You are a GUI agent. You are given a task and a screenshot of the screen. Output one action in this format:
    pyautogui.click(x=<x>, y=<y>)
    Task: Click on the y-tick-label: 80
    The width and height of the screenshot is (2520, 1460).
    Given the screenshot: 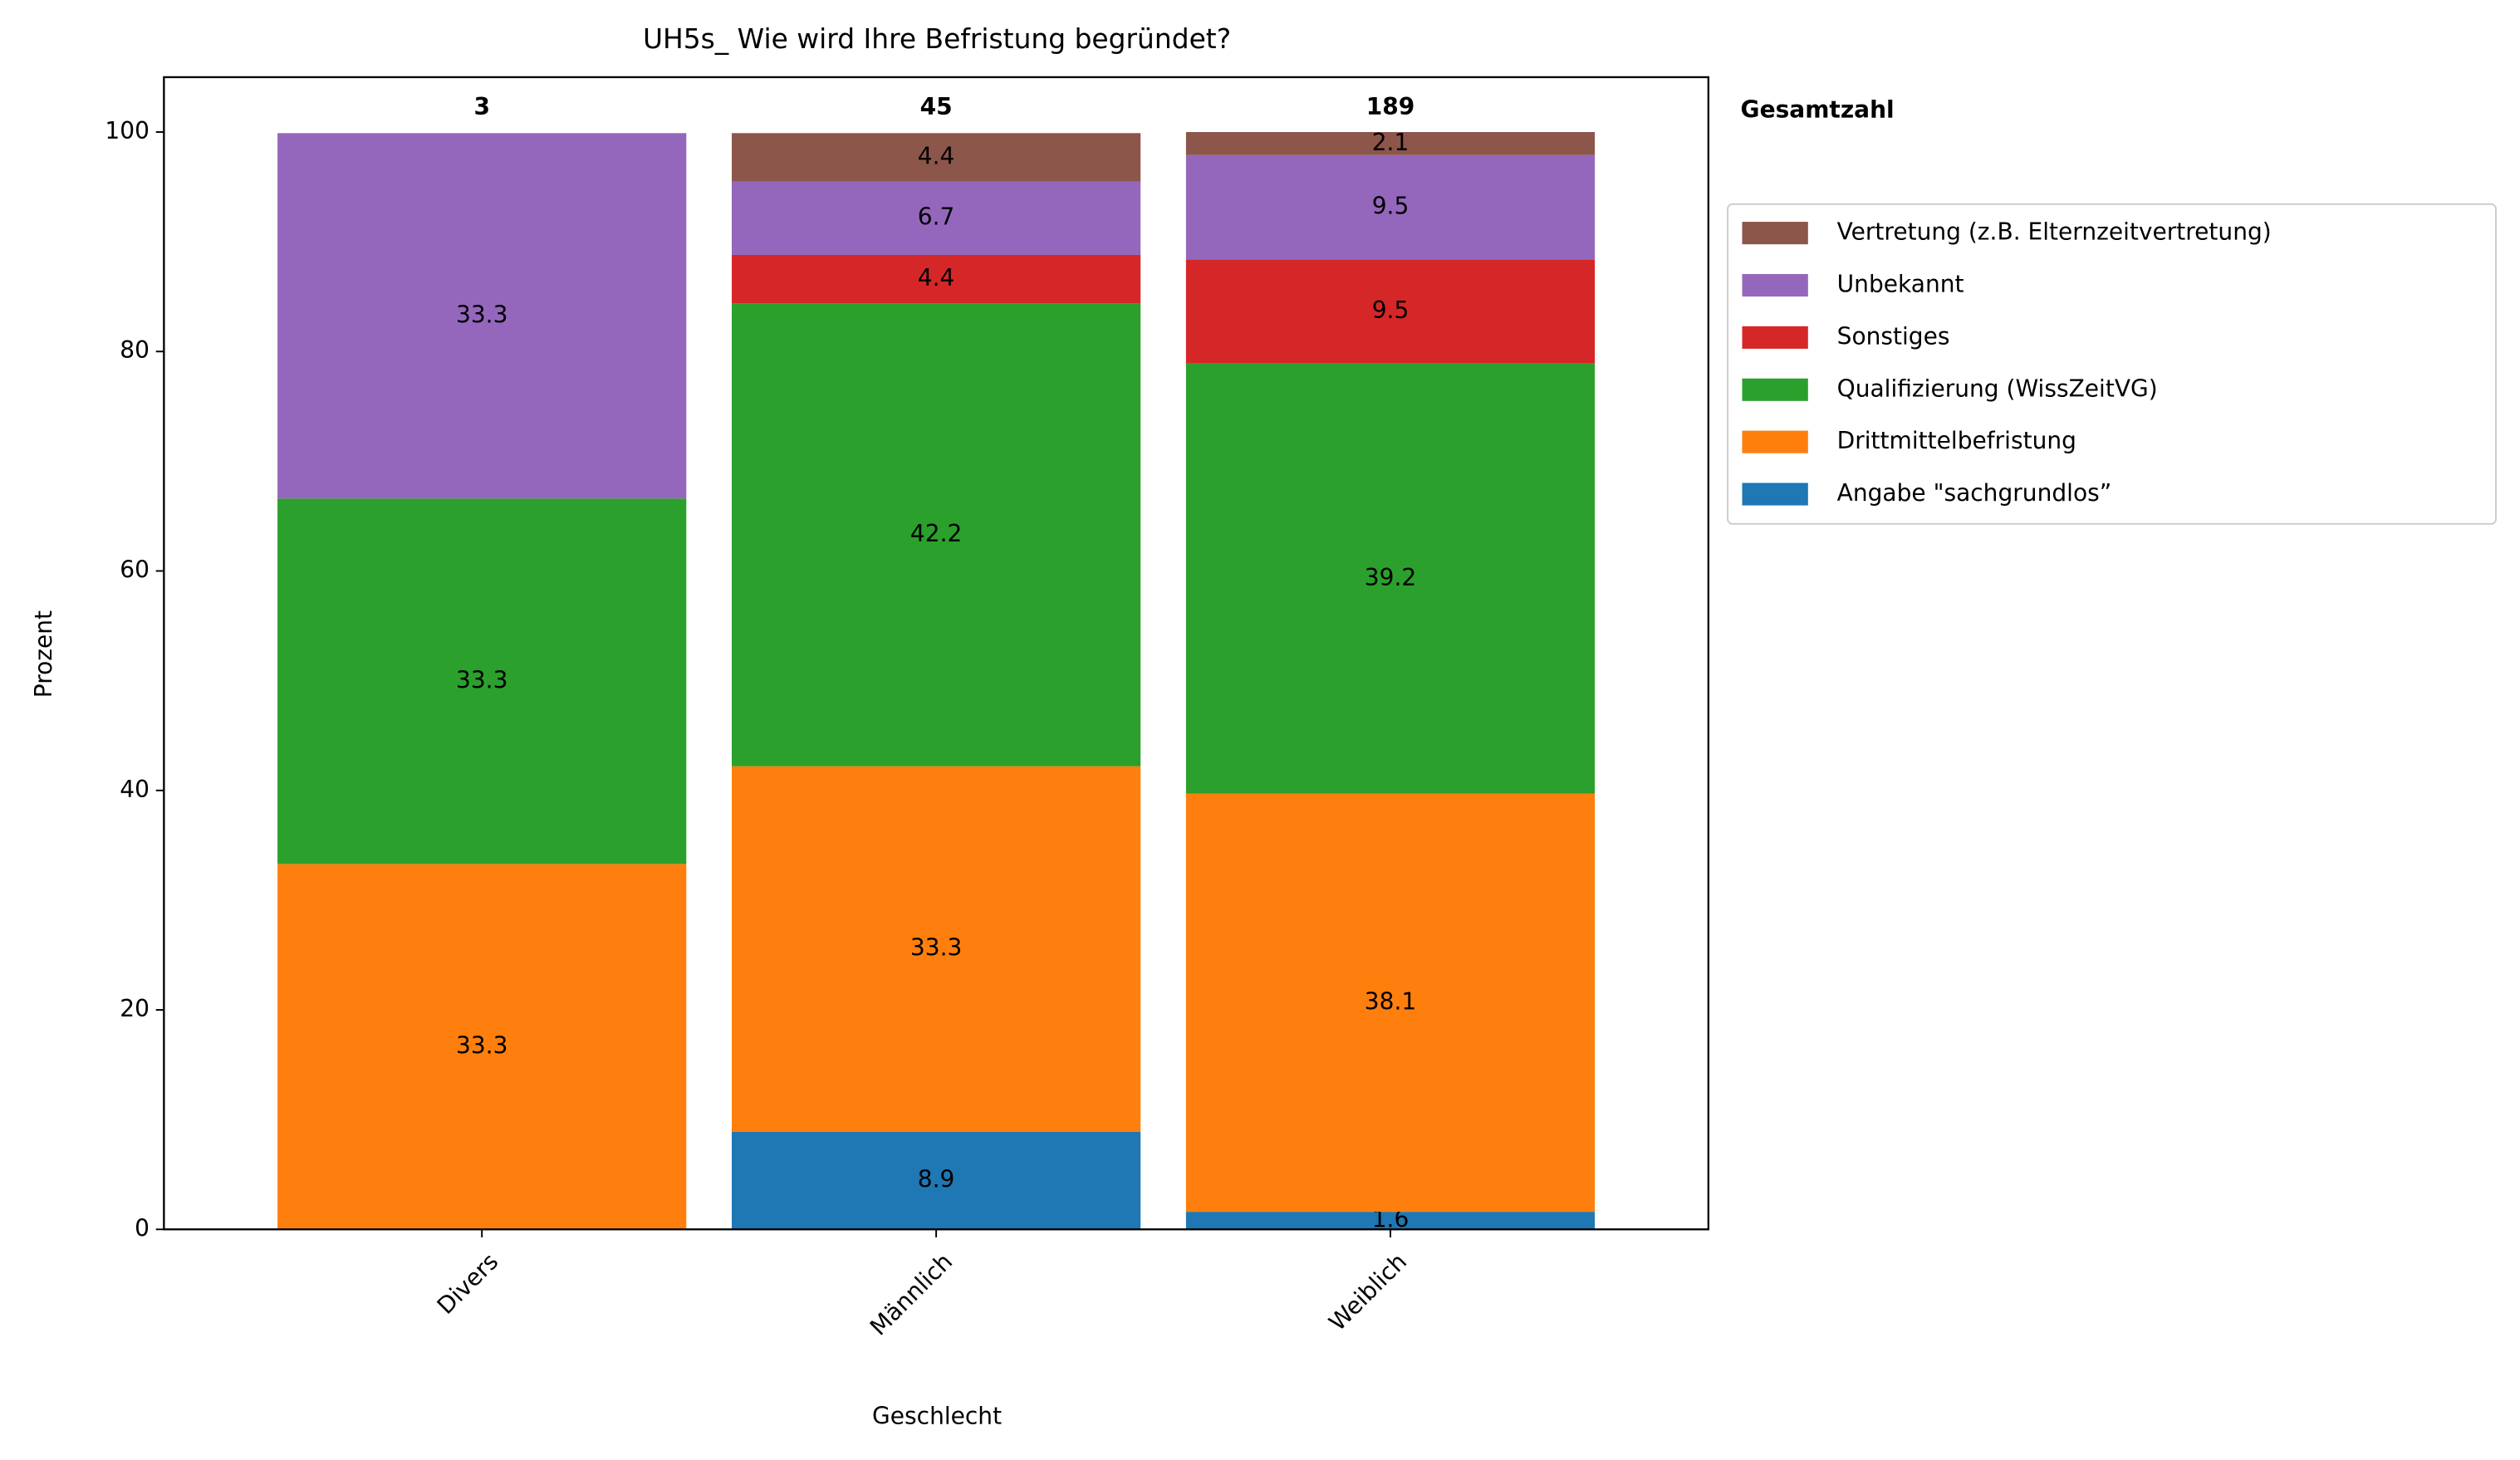 What is the action you would take?
    pyautogui.click(x=135, y=350)
    